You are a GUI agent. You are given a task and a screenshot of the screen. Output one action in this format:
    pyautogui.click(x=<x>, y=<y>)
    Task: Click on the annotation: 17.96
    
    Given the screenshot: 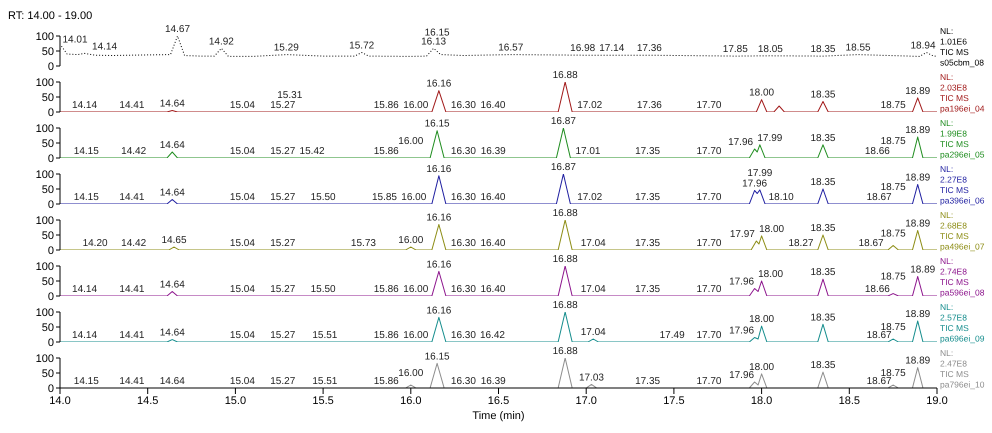 What is the action you would take?
    pyautogui.click(x=742, y=282)
    